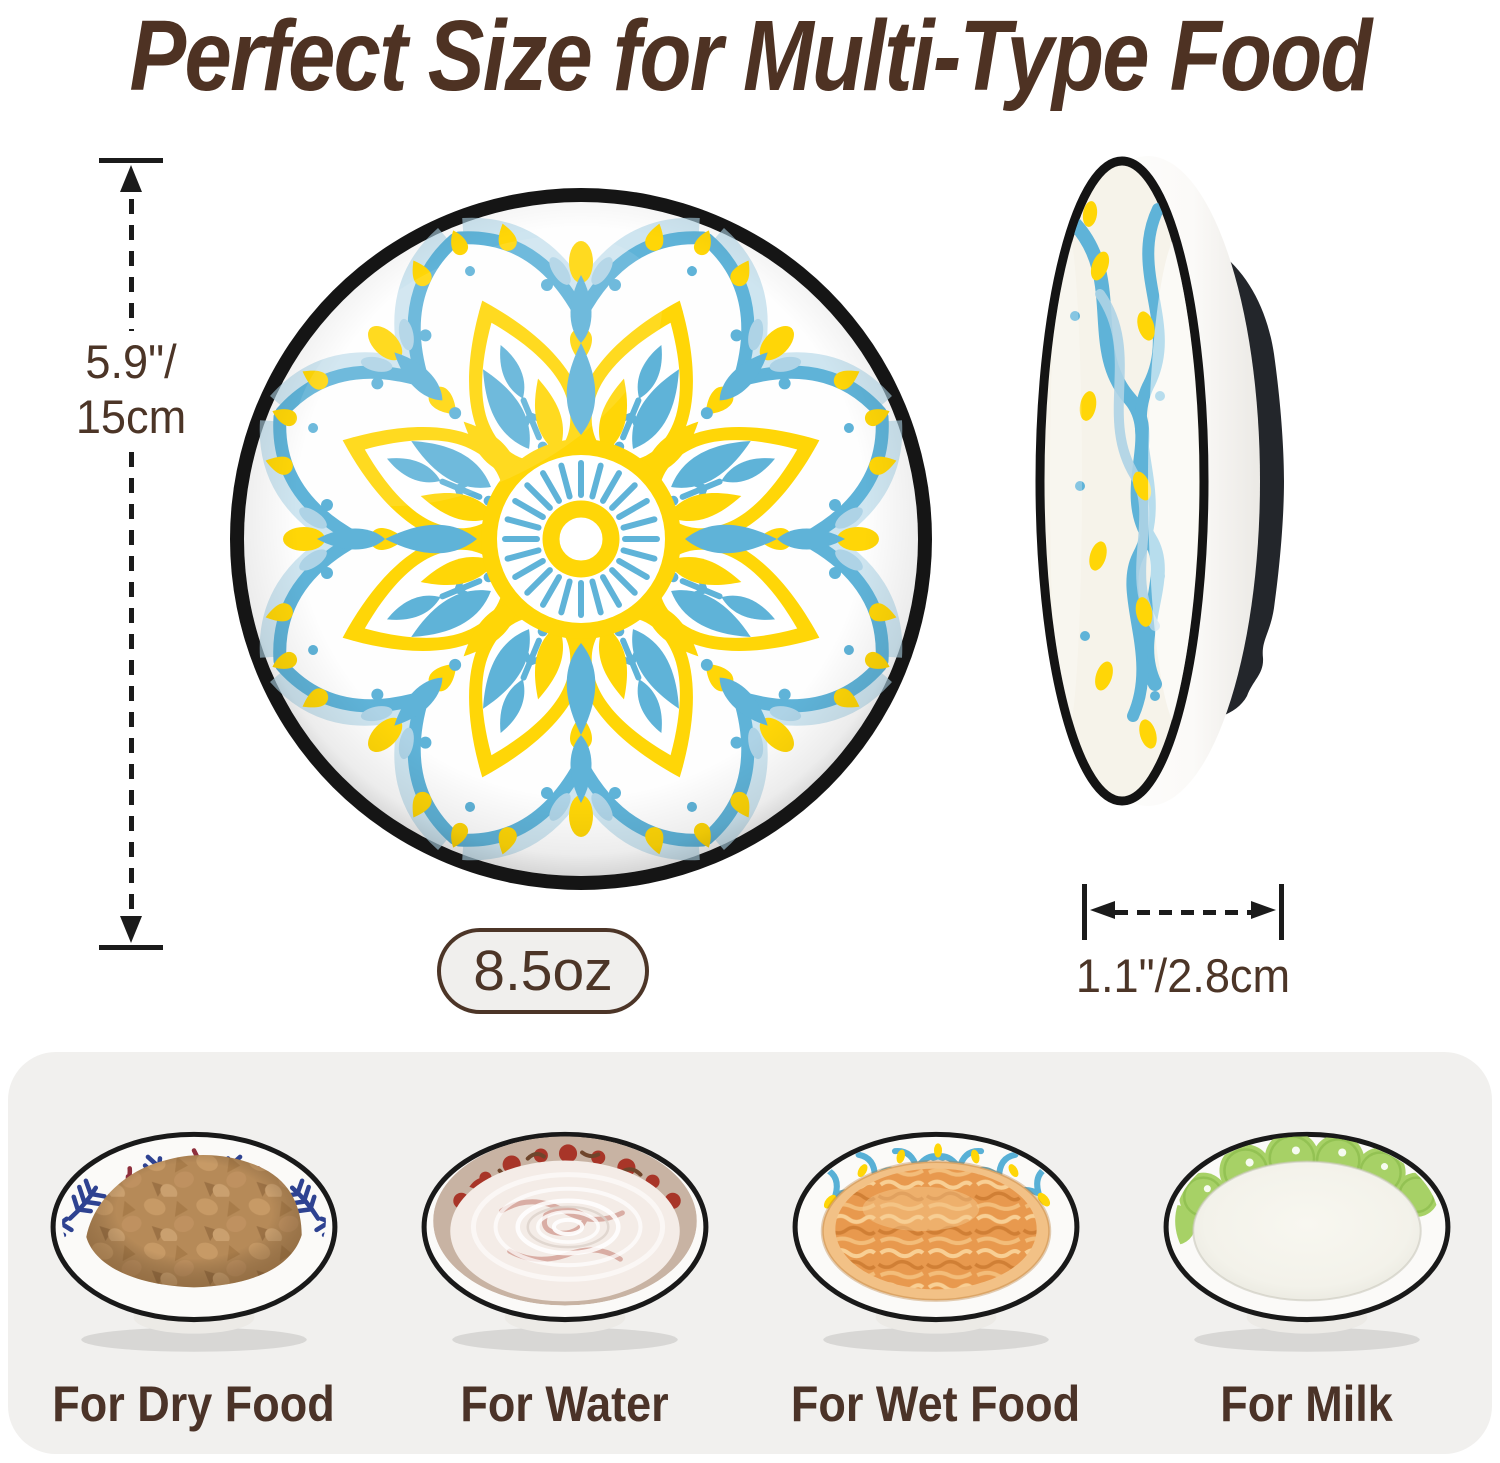 This screenshot has width=1500, height=1463. What do you see at coordinates (1263, 910) in the screenshot?
I see `arrow-right-icon` at bounding box center [1263, 910].